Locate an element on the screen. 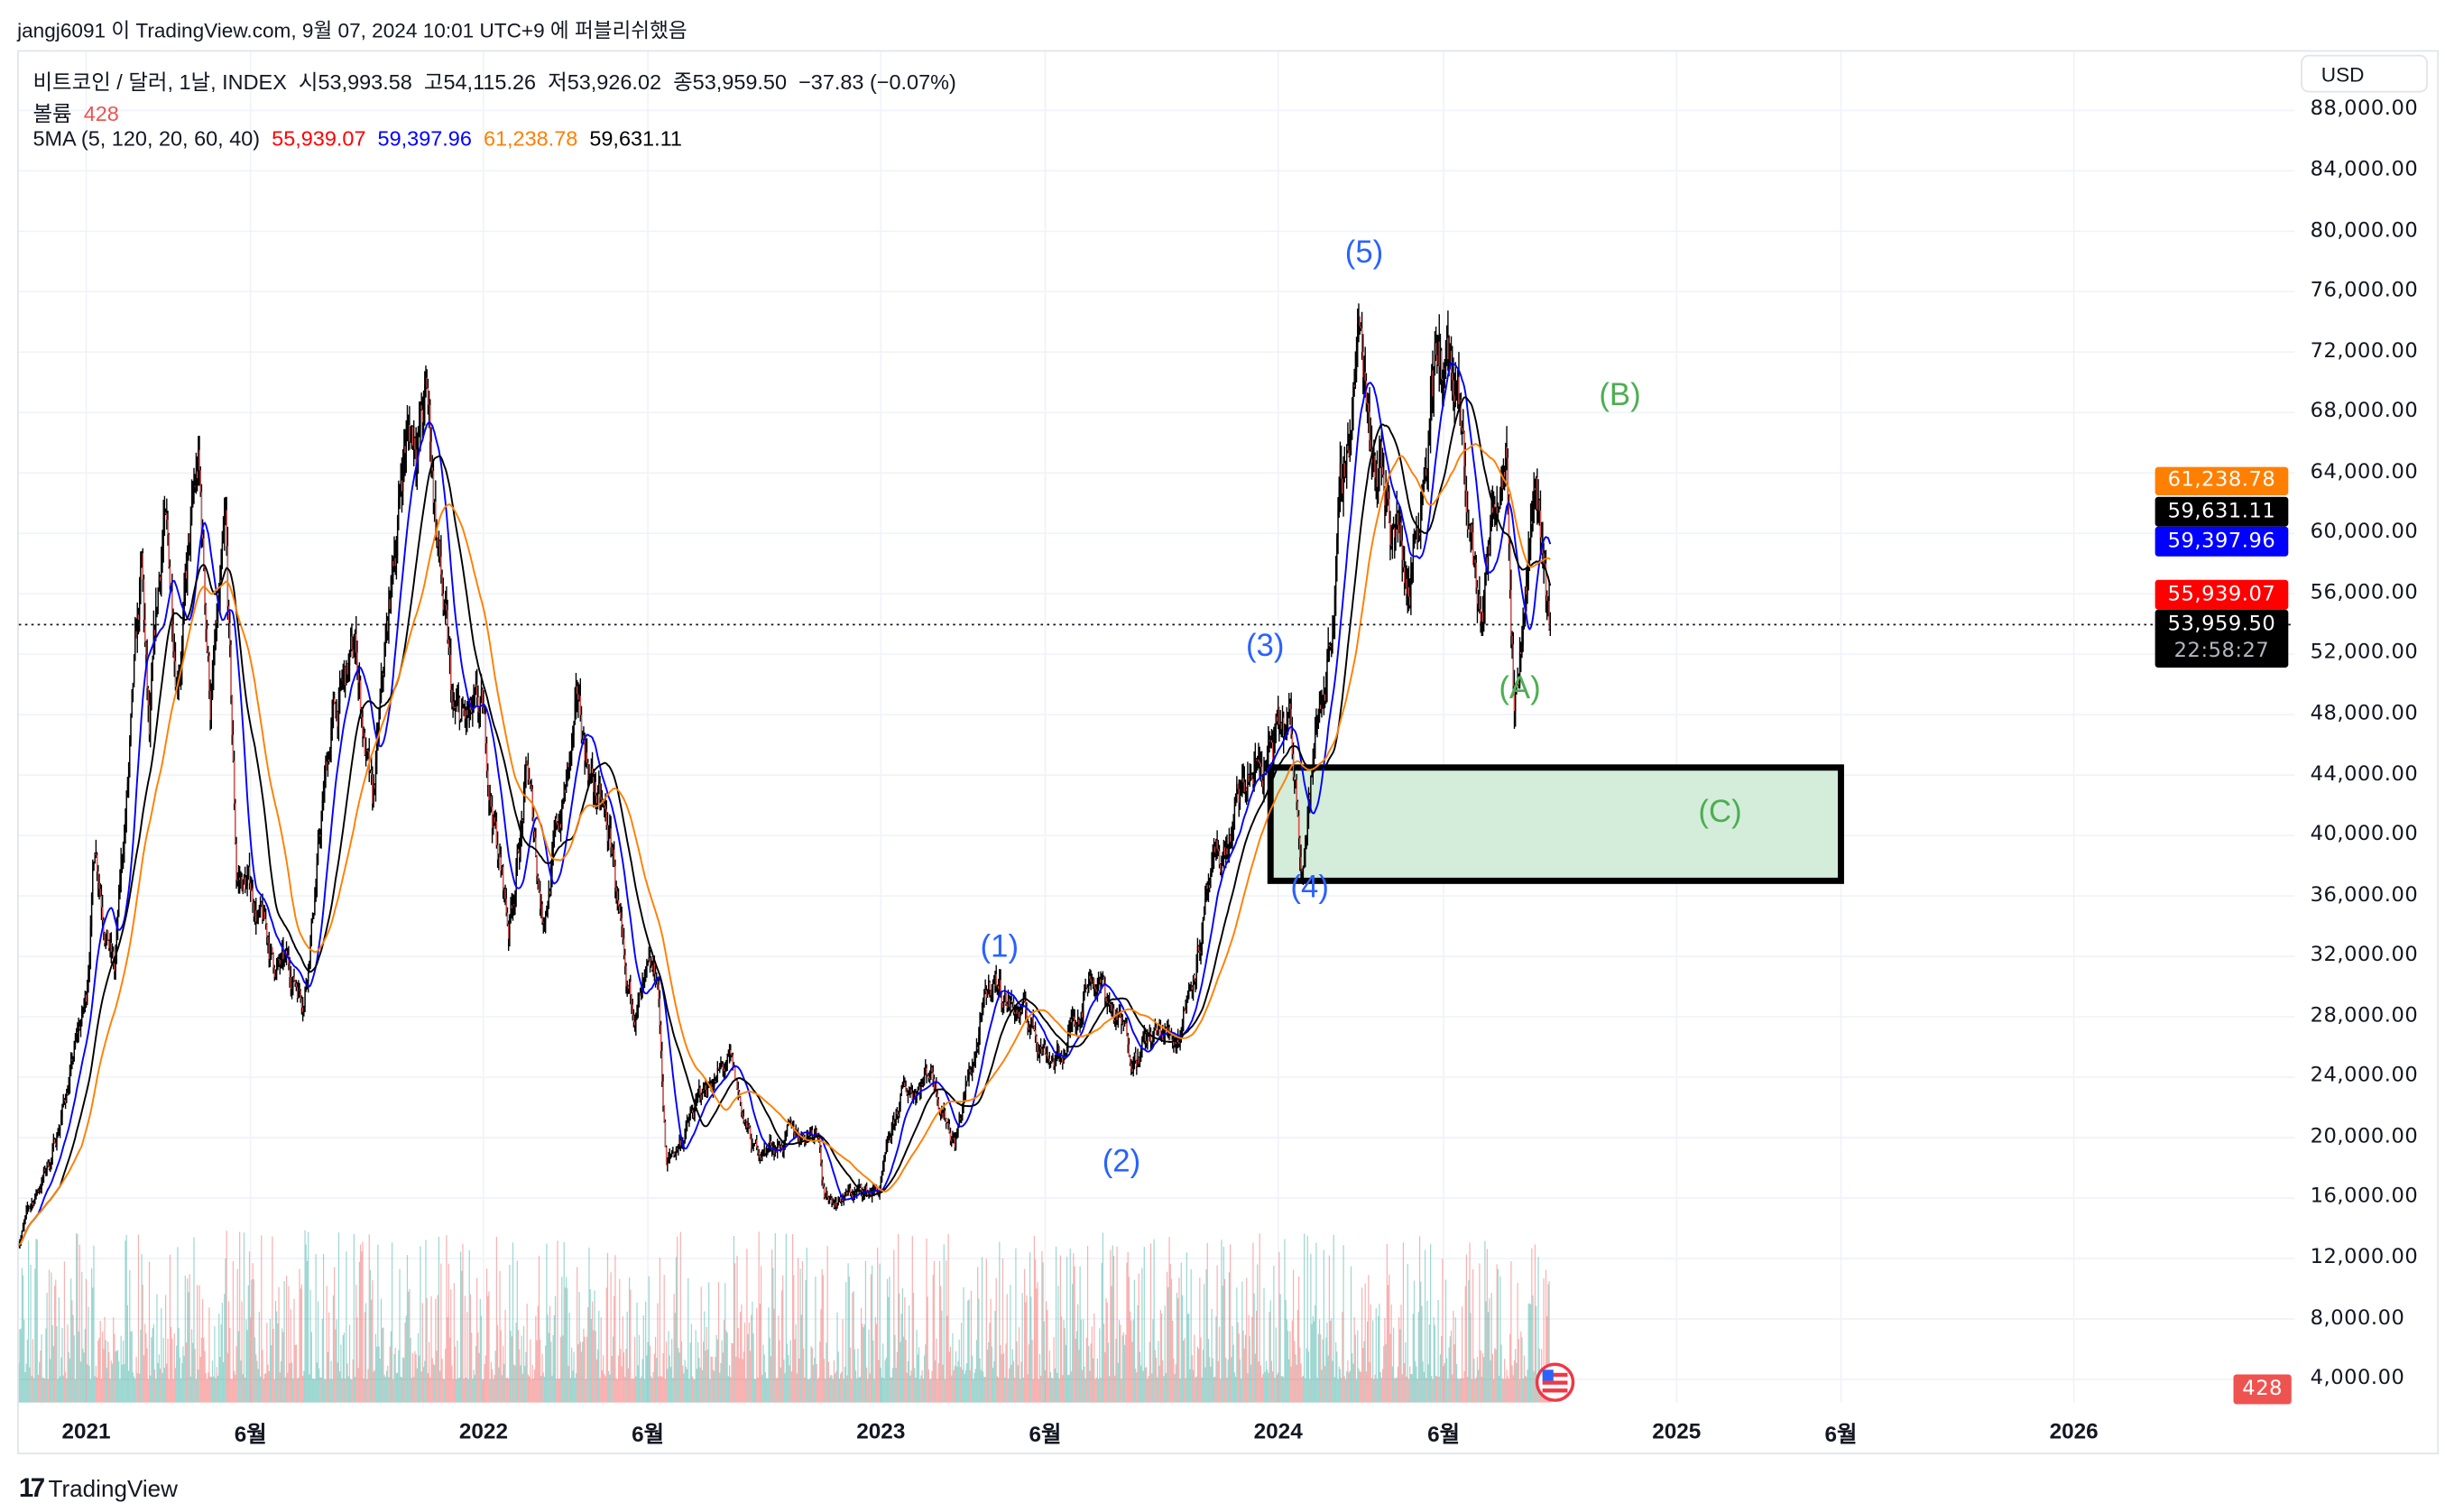 Image resolution: width=2445 pixels, height=1512 pixels. tradingview-logo: 17 TradingView is located at coordinates (98, 1489).